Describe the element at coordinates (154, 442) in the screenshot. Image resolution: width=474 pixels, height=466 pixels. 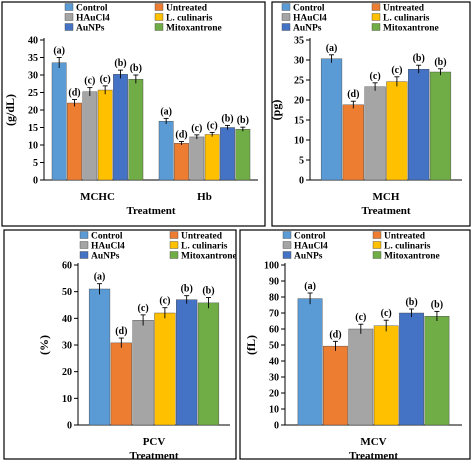
I see `category-label: PCV` at that location.